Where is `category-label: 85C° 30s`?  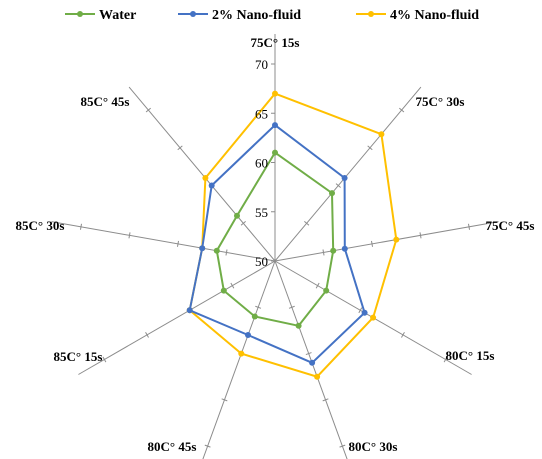 category-label: 85C° 30s is located at coordinates (40, 225).